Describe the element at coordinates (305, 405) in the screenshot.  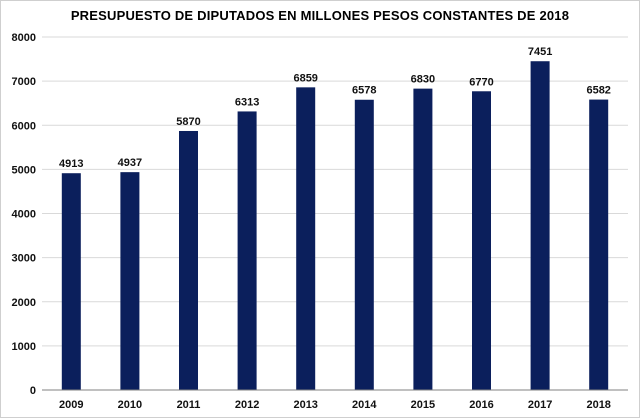
I see `x-tick-label: 2013` at that location.